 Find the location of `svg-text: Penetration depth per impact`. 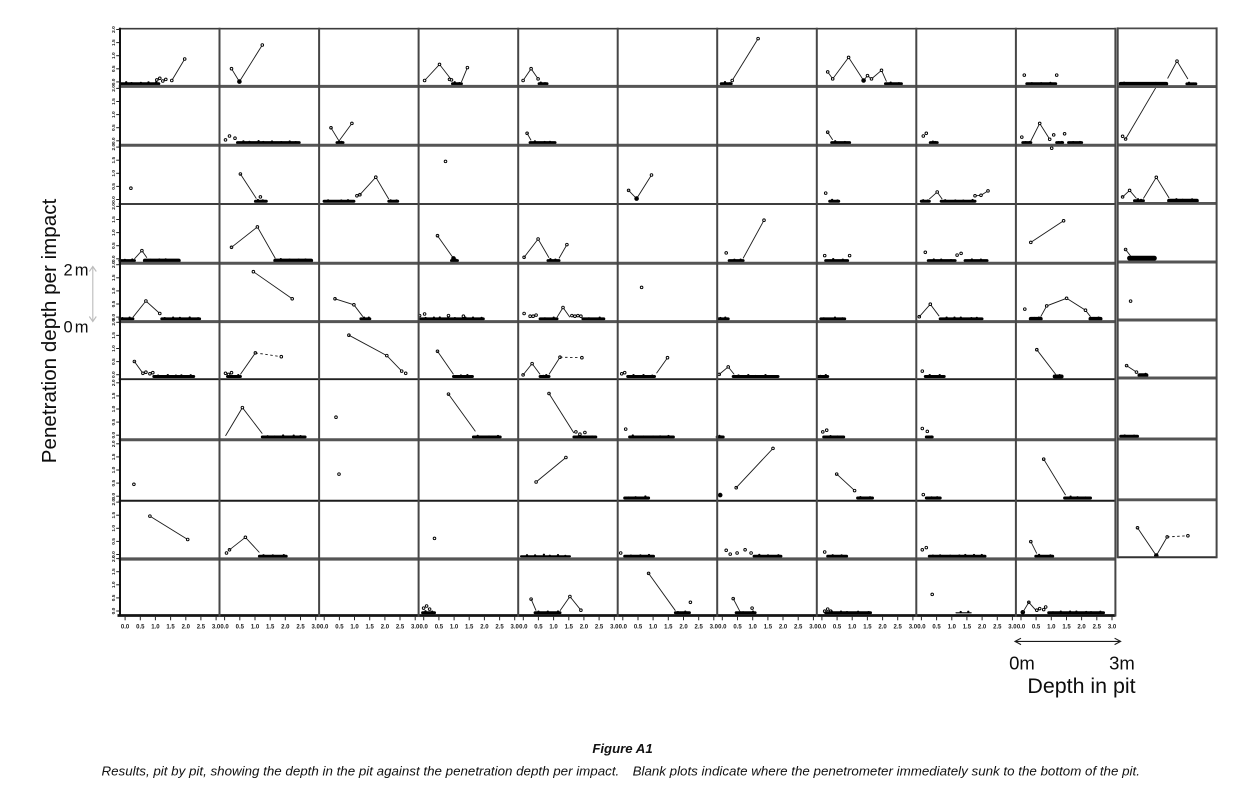

svg-text: Penetration depth per impact is located at coordinates (49, 330).